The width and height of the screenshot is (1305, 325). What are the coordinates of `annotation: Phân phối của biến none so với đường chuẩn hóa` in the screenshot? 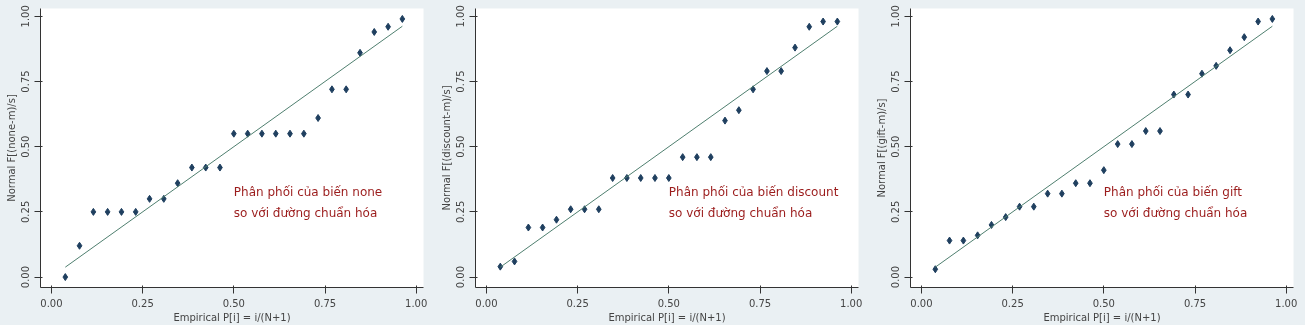 It's located at (308, 202).